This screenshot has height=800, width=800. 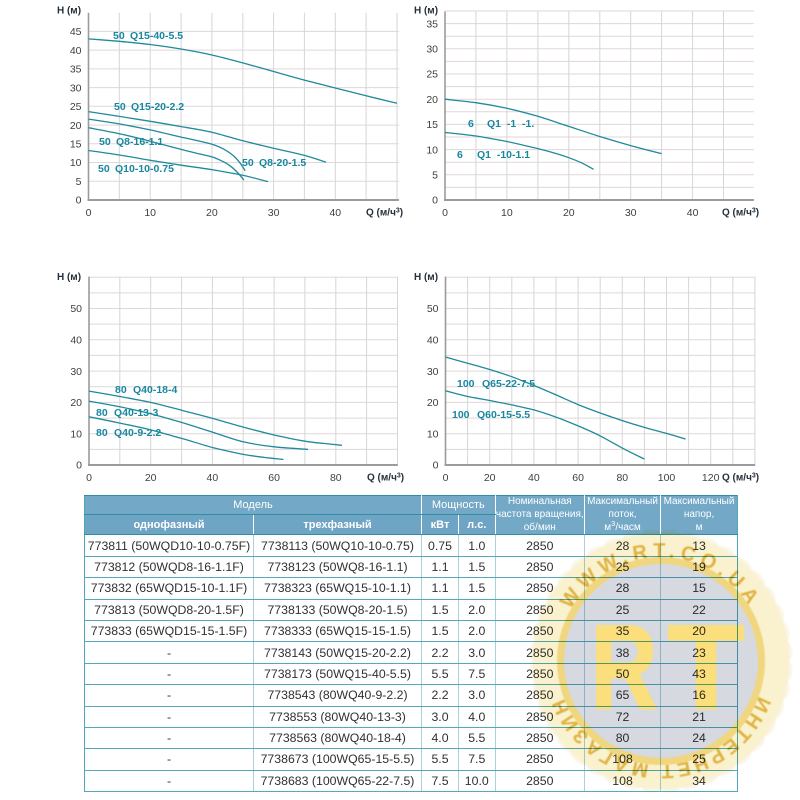 I want to click on svg-text: T, so click(x=706, y=667).